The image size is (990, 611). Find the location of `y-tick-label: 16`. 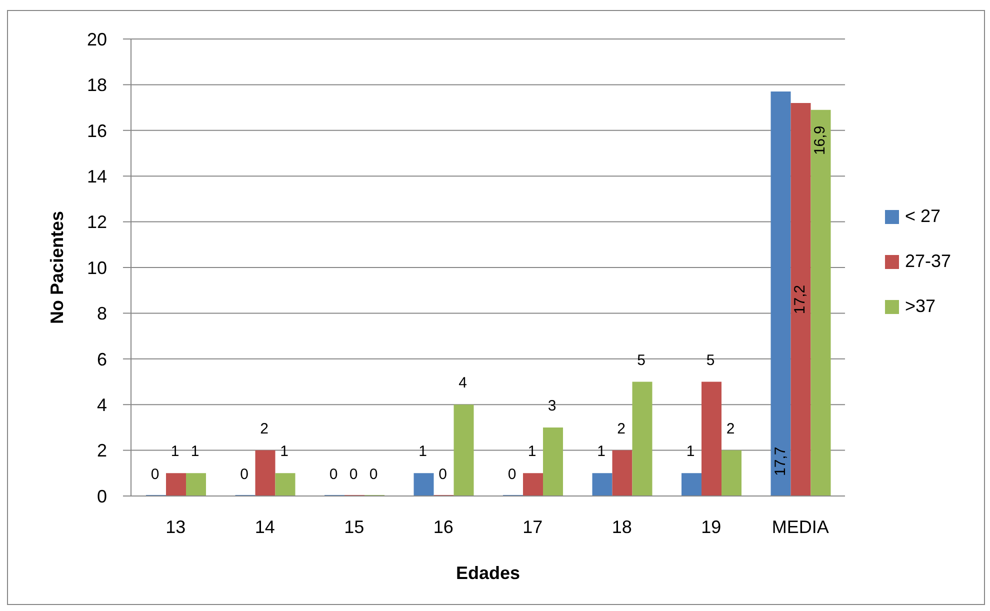

y-tick-label: 16 is located at coordinates (96, 130).